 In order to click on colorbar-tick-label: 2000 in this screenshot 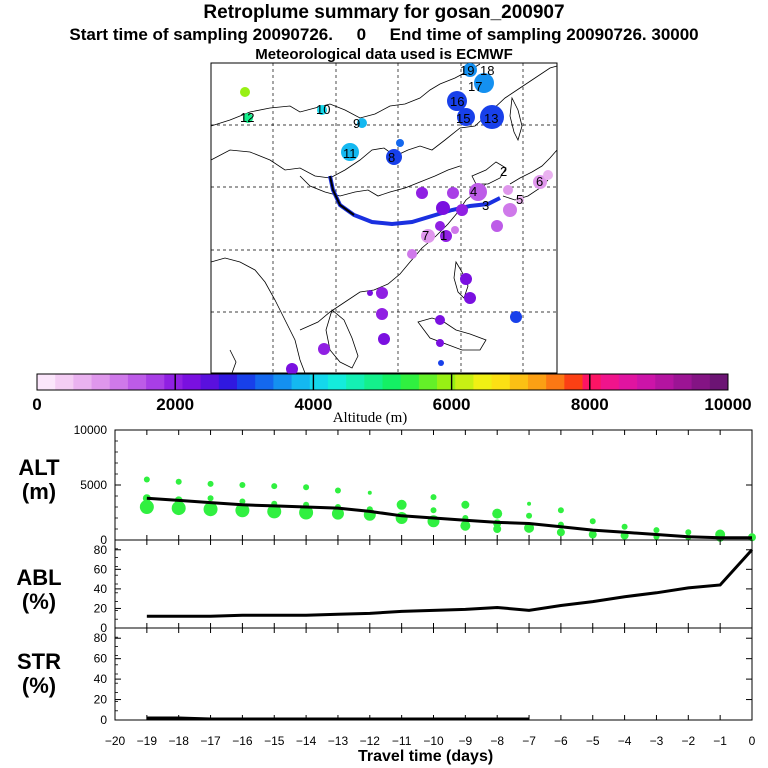, I will do `click(175, 404)`.